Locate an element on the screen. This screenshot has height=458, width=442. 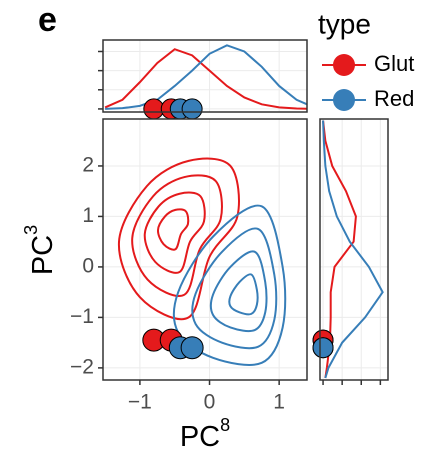
legend-label: Red is located at coordinates (394, 98).